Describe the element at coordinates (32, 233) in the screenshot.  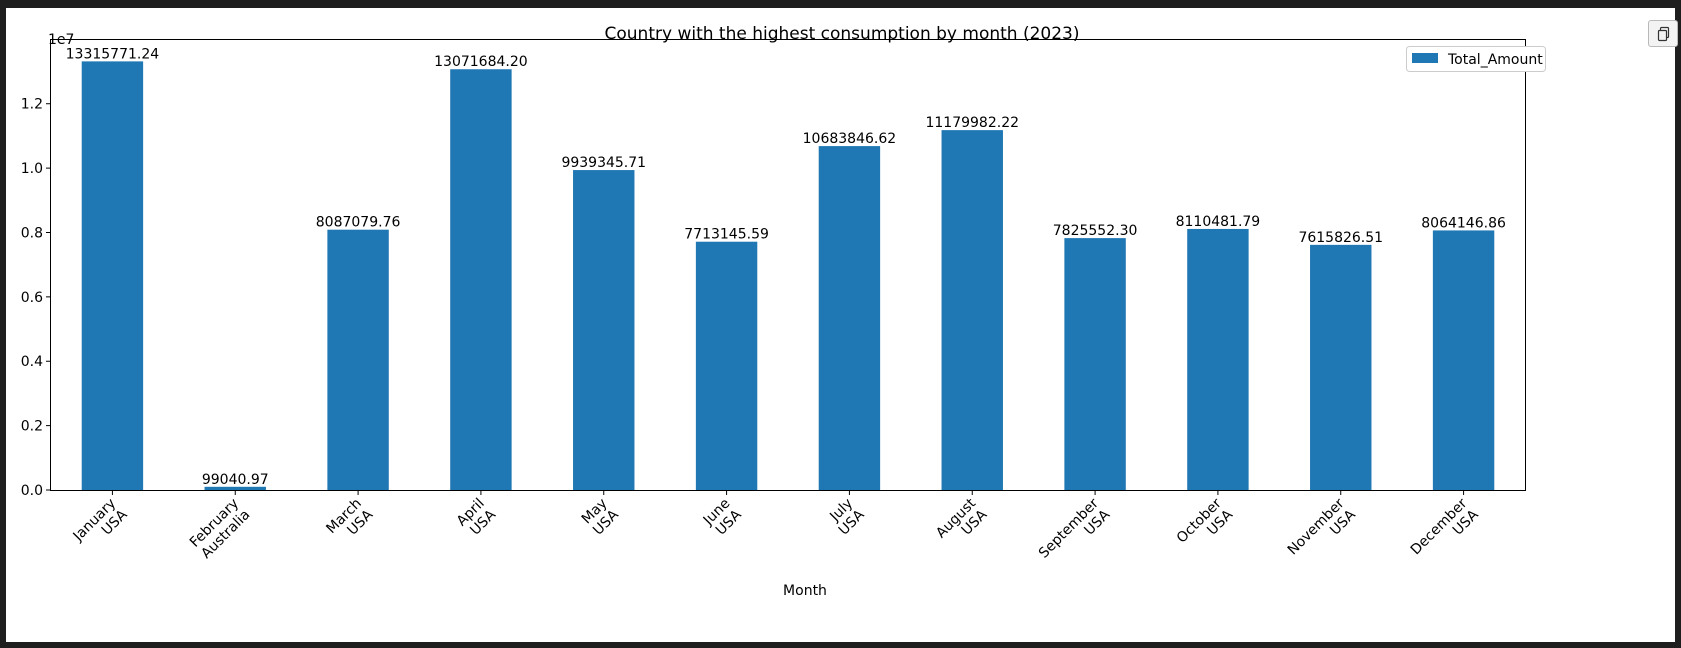
I see `y-tick-label: 0.8` at that location.